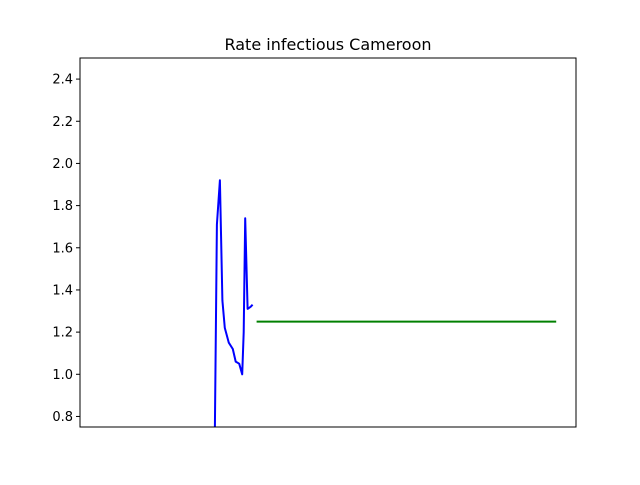 The height and width of the screenshot is (485, 640). I want to click on y-tick-label: 1.8, so click(62, 206).